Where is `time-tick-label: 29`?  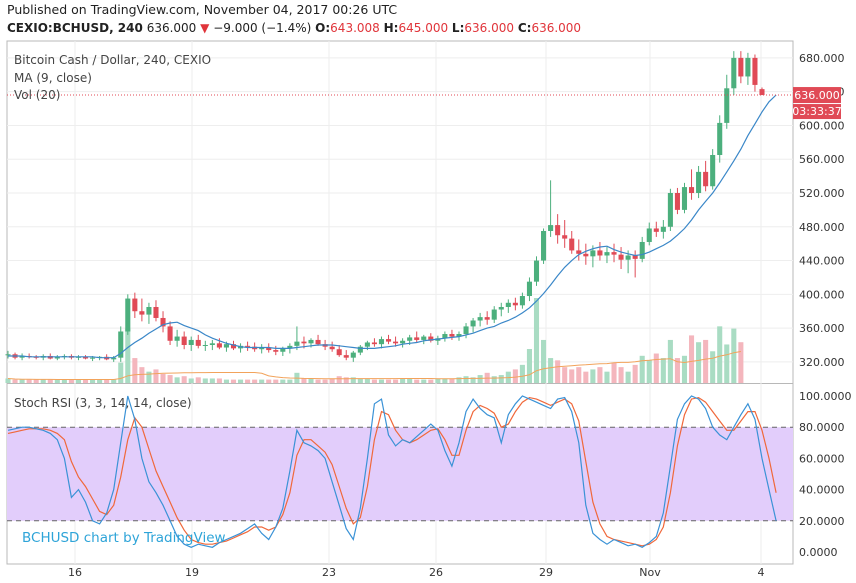
time-tick-label: 29 is located at coordinates (546, 572).